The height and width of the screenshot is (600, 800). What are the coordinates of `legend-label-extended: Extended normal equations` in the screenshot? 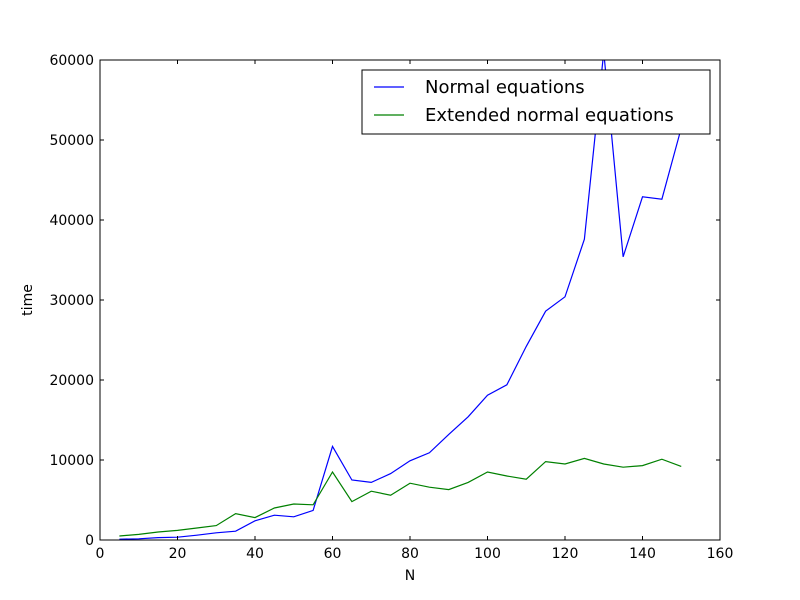 It's located at (549, 115).